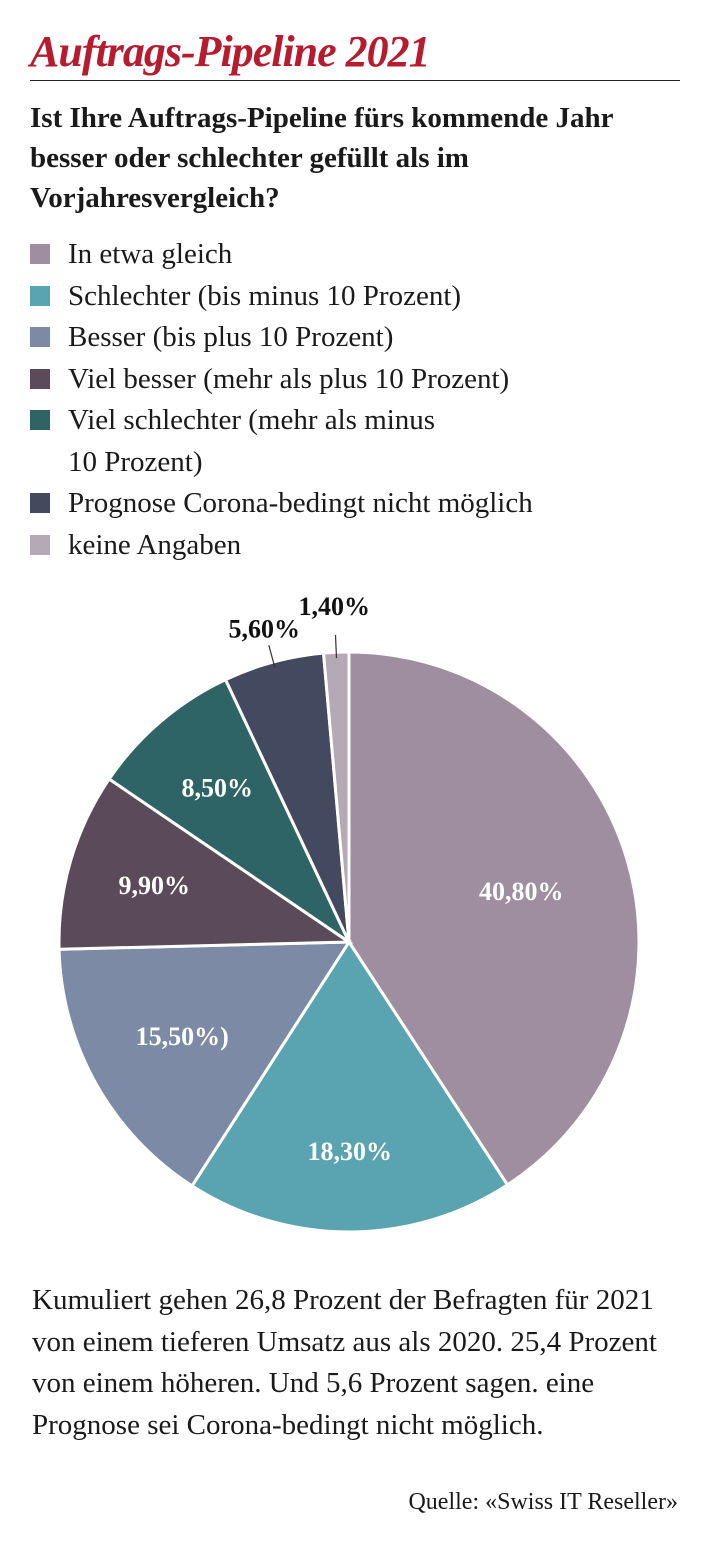 The image size is (708, 1549). I want to click on leader-line-keine-angaben, so click(336, 646).